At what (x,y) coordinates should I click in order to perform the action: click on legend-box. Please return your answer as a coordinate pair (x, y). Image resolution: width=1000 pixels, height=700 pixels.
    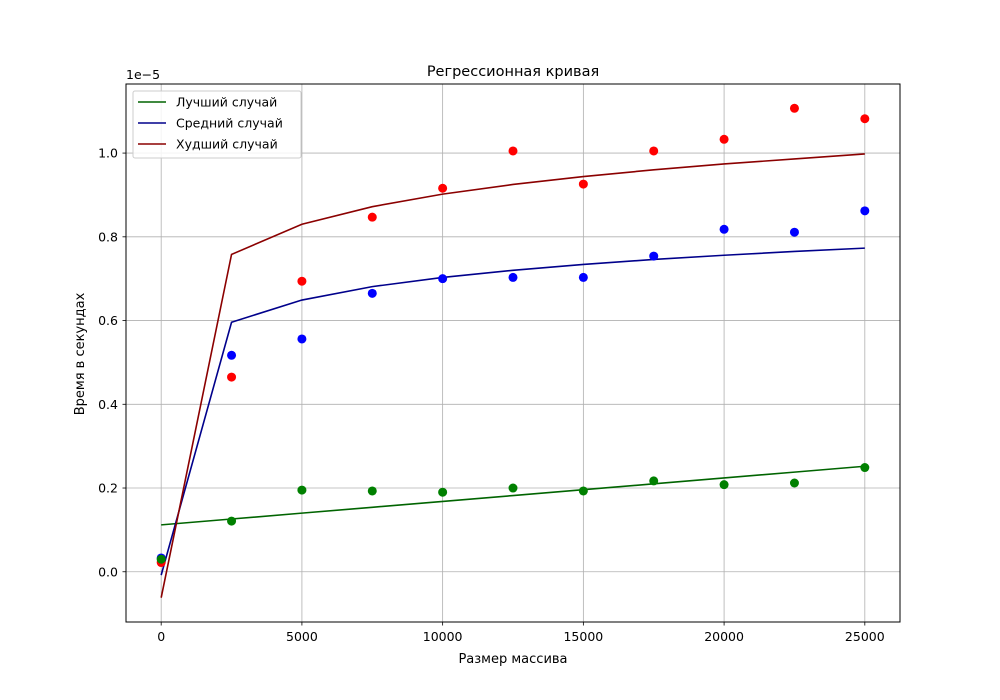
    Looking at the image, I should click on (217, 124).